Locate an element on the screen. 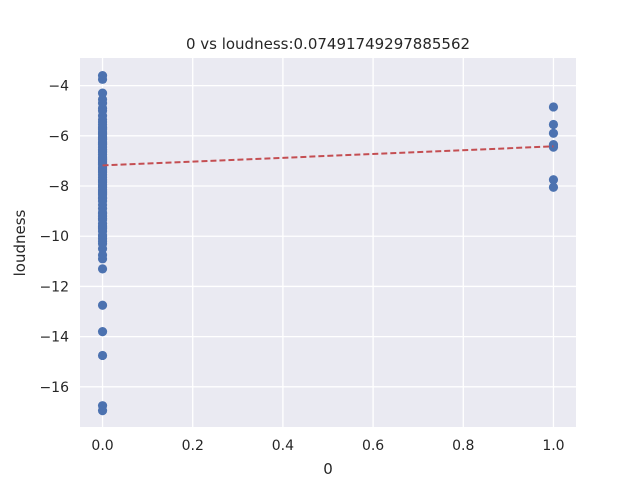 The height and width of the screenshot is (480, 640). y-tick-label: −16 is located at coordinates (54, 388).